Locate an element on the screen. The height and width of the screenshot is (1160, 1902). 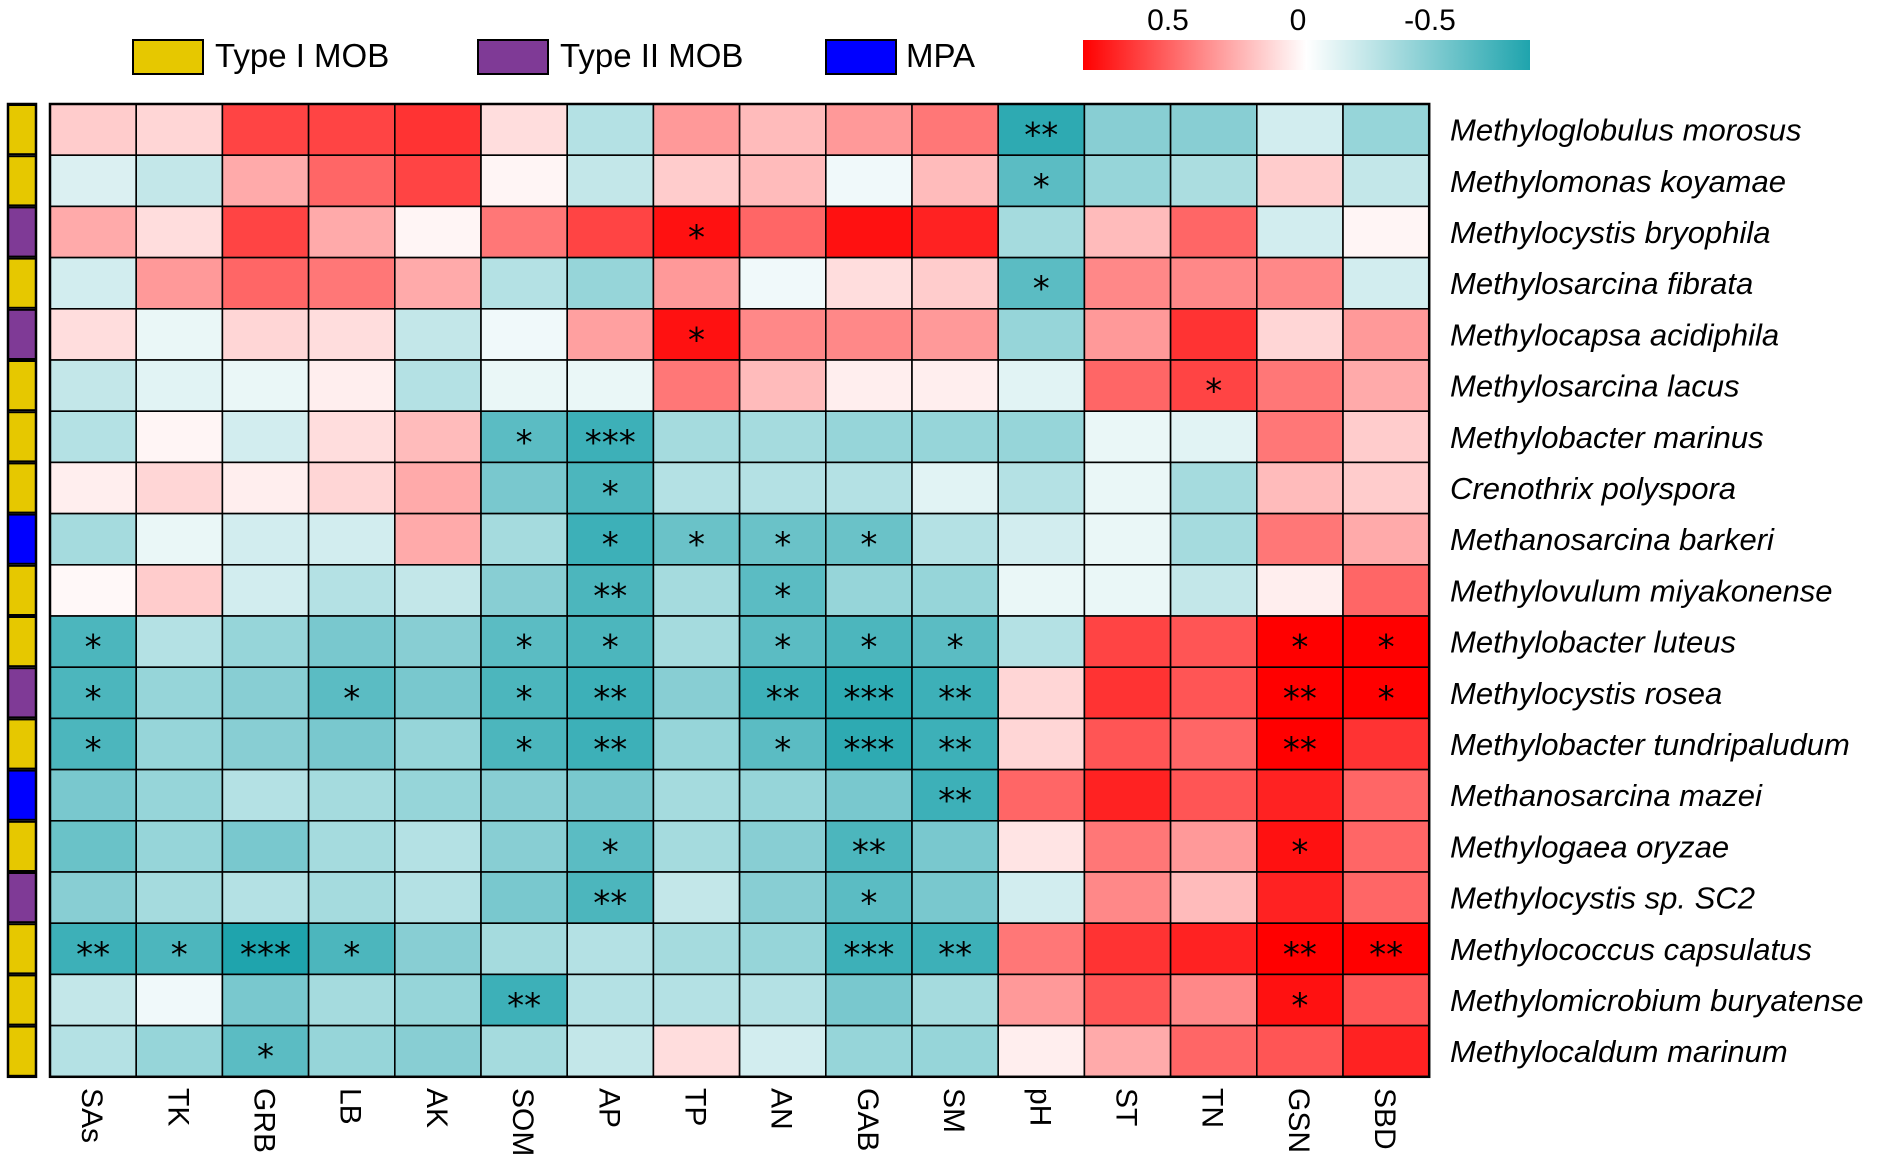
cell-methylocystis-bryophila-ap is located at coordinates (610, 232).